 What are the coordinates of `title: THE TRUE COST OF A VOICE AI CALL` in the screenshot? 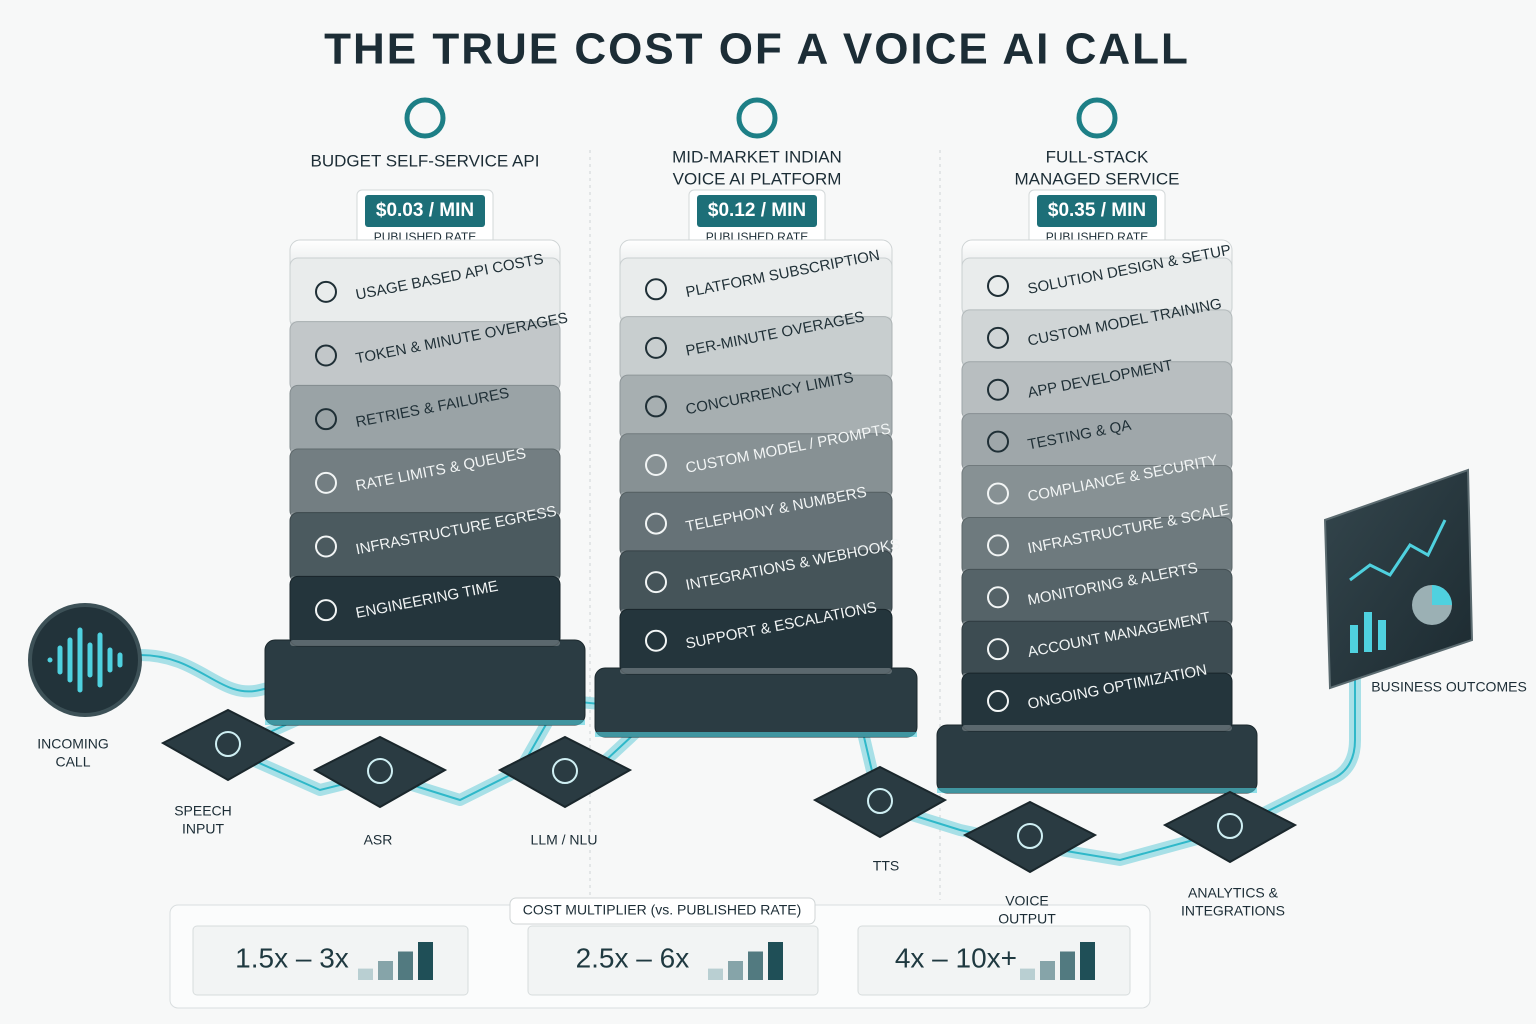 It's located at (757, 49).